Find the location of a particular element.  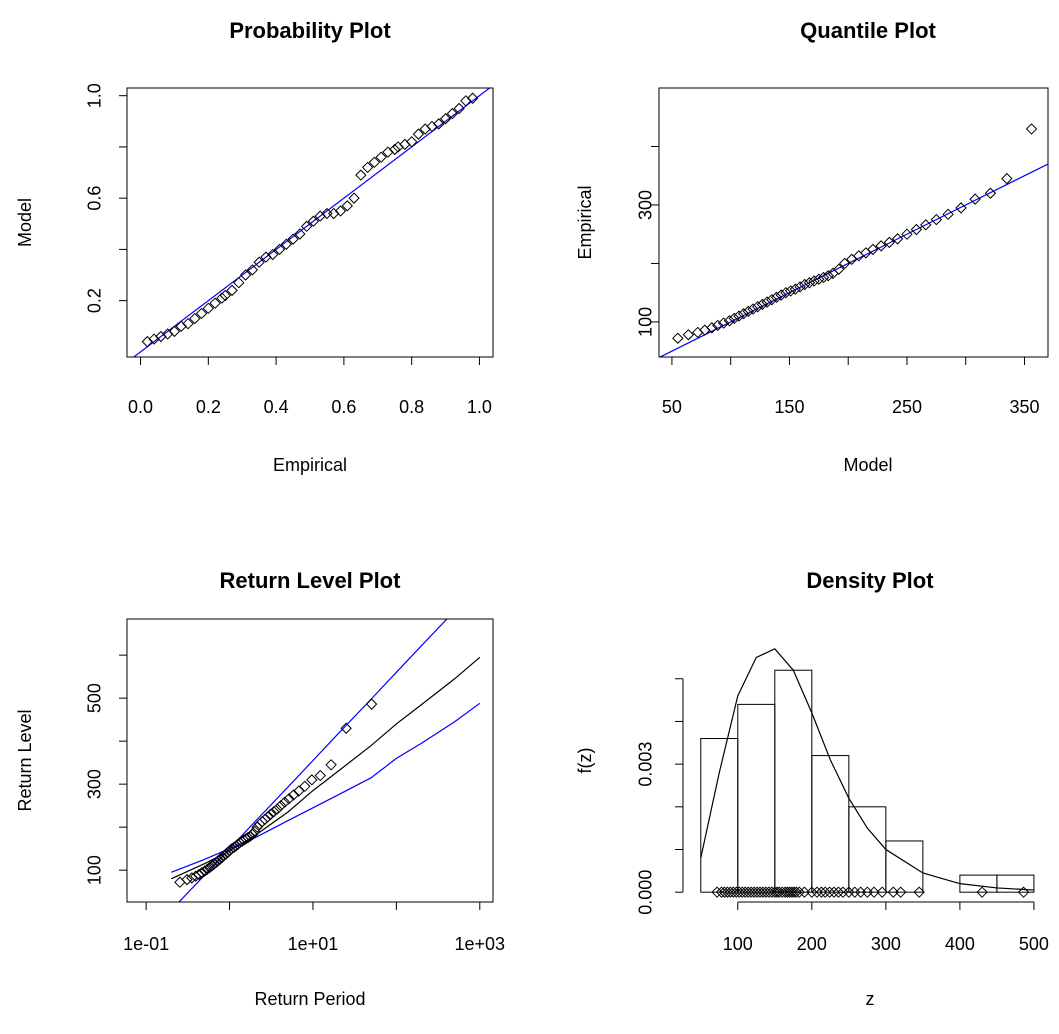

x-tick-label: 300 is located at coordinates (886, 944).